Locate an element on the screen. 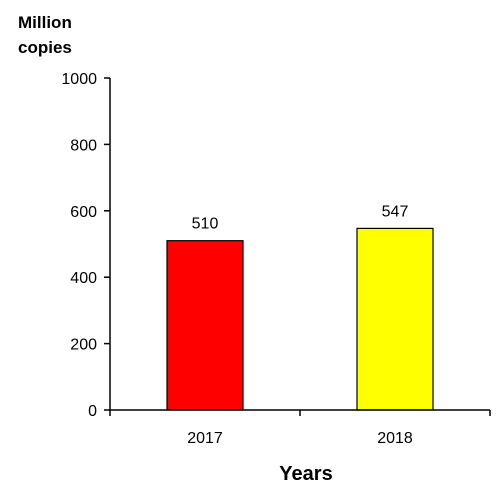  y-tick-label: 200 is located at coordinates (83, 345).